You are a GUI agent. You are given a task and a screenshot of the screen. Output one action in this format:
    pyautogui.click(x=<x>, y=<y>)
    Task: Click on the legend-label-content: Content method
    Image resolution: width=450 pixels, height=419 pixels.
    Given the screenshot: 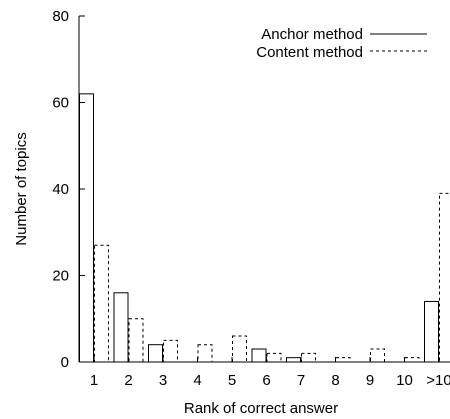 What is the action you would take?
    pyautogui.click(x=309, y=52)
    